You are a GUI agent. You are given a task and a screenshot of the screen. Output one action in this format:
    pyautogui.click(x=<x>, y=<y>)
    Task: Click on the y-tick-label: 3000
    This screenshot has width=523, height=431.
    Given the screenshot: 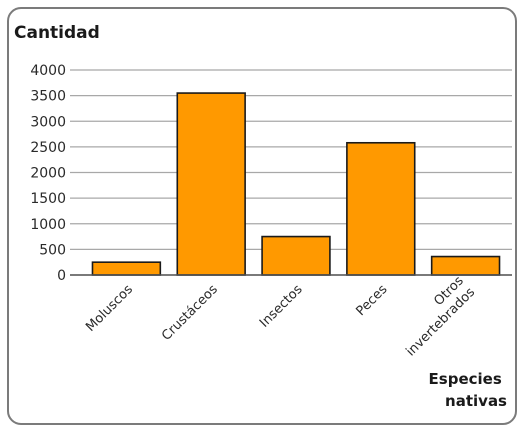 What is the action you would take?
    pyautogui.click(x=48, y=122)
    